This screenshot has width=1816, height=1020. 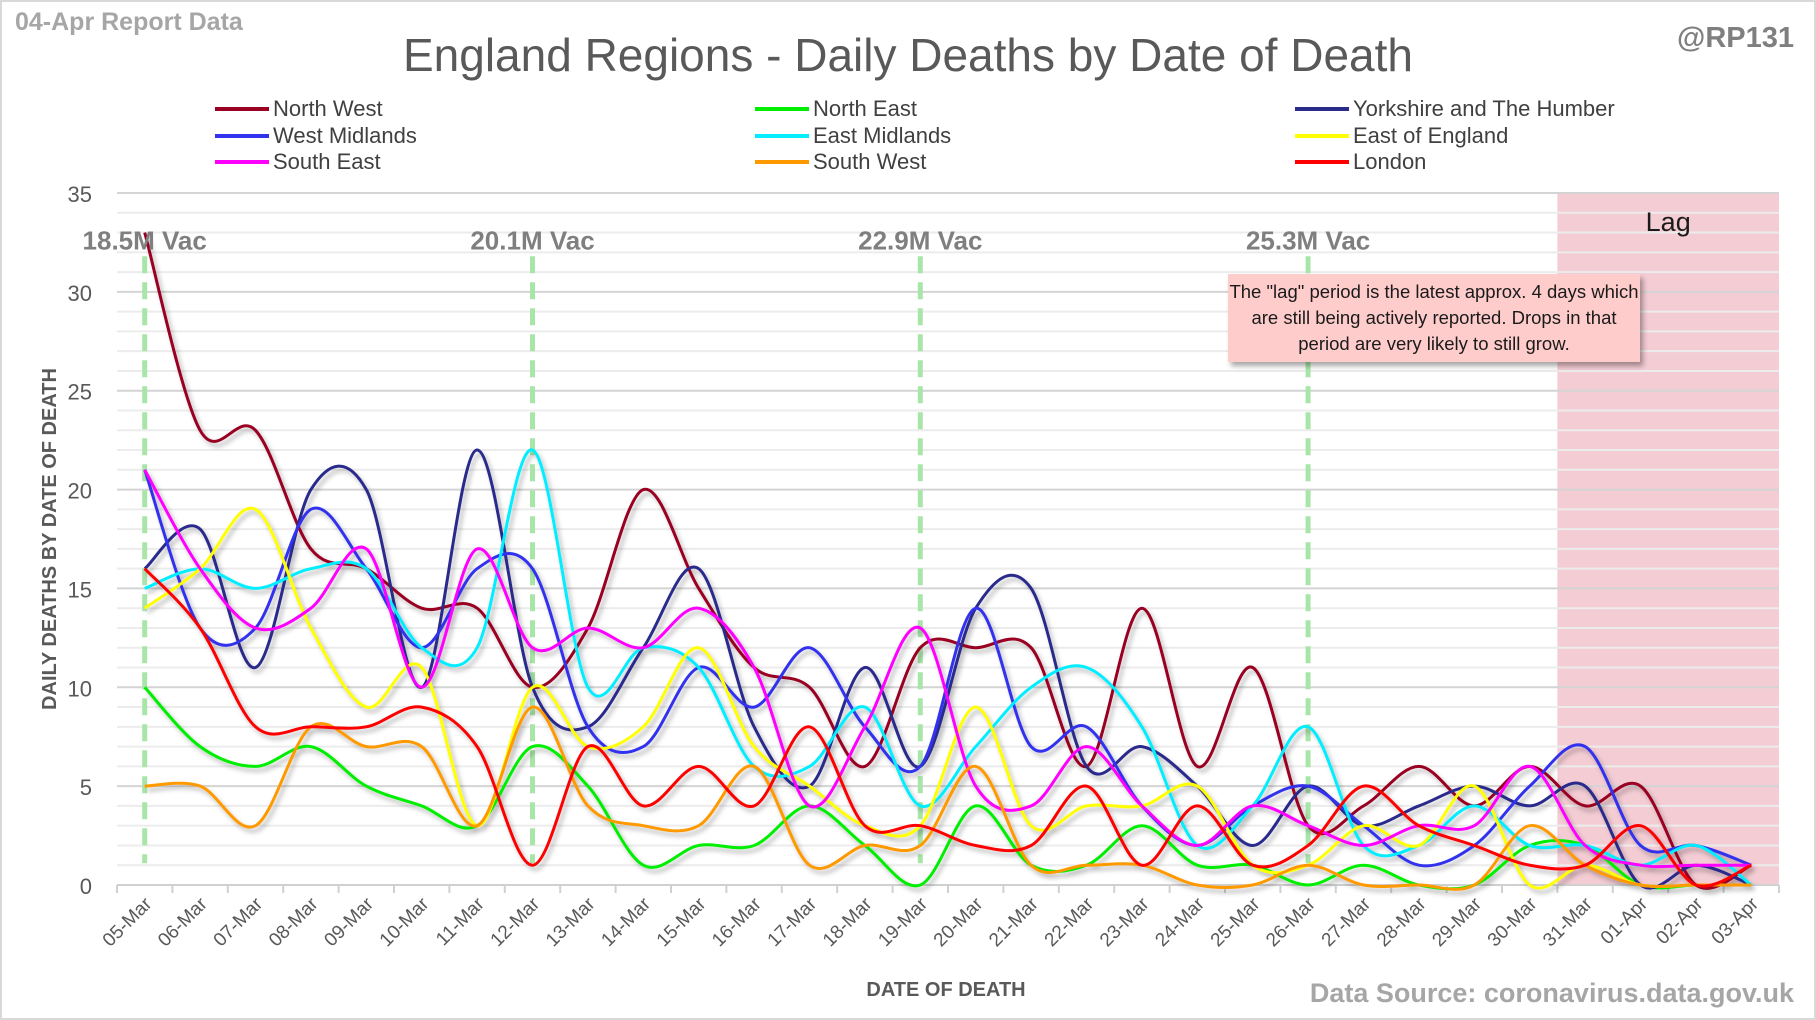 What do you see at coordinates (183, 922) in the screenshot?
I see `x-tick-label: 06-Mar` at bounding box center [183, 922].